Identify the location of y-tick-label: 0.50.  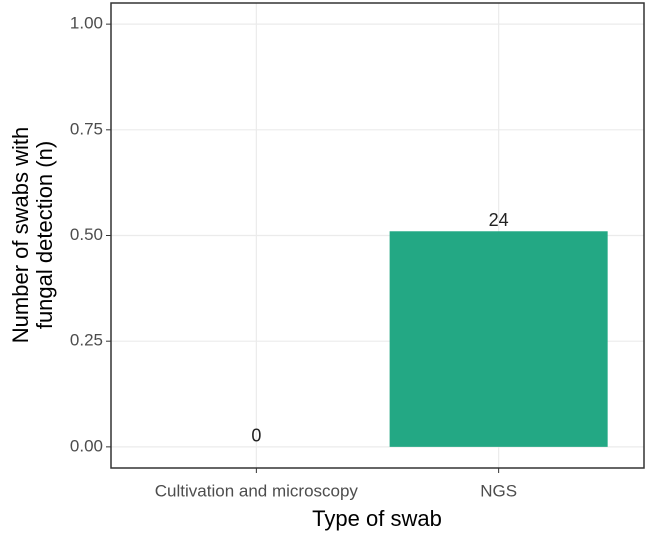
(86, 234).